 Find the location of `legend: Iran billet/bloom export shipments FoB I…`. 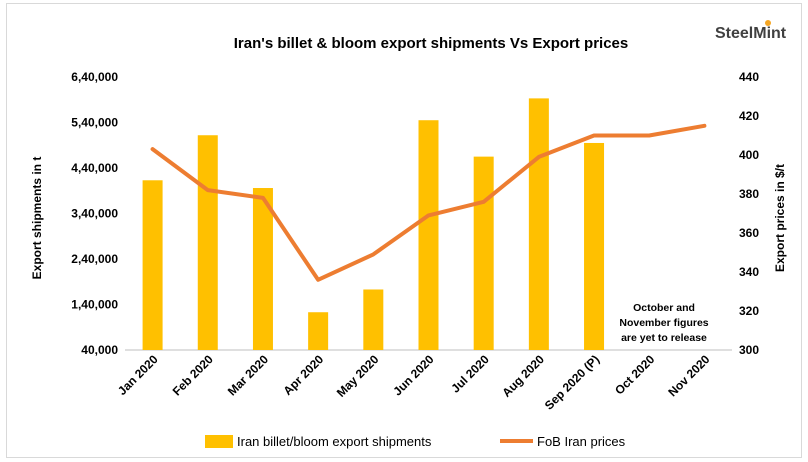

legend: Iran billet/bloom export shipments FoB I… is located at coordinates (415, 441).